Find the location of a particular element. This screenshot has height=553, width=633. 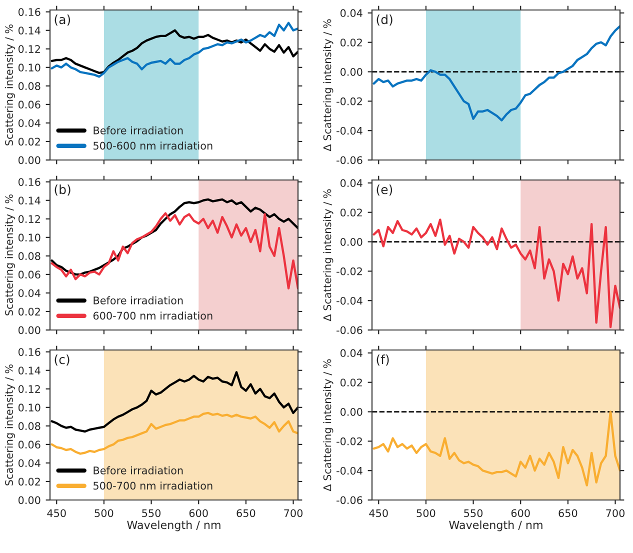

annotation: (e) is located at coordinates (384, 190).